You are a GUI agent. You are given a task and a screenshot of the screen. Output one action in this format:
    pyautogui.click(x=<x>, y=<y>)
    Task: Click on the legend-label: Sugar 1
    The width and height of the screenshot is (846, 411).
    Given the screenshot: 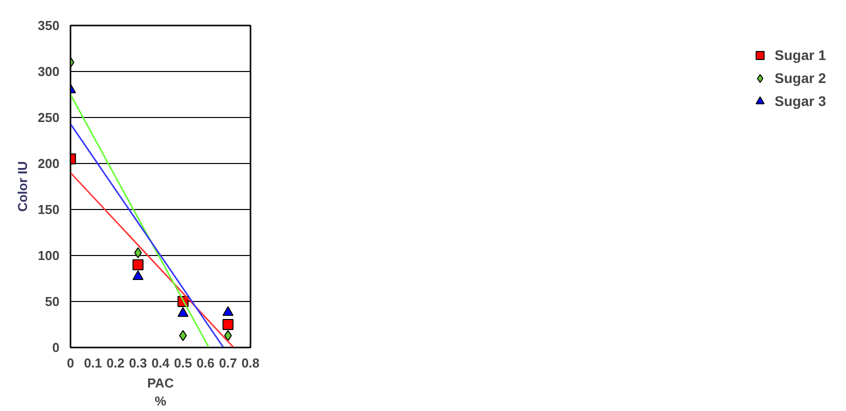 What is the action you would take?
    pyautogui.click(x=800, y=55)
    